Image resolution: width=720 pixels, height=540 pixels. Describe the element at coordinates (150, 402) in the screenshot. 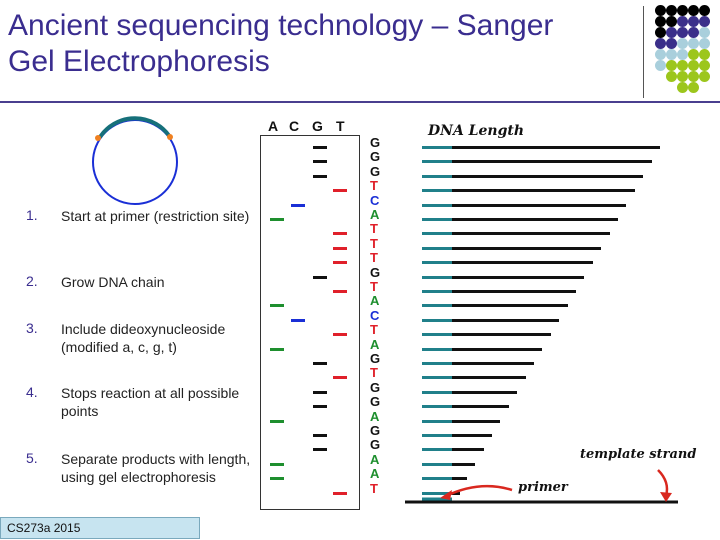

I see `step-text: Stops reaction at all possible points` at that location.